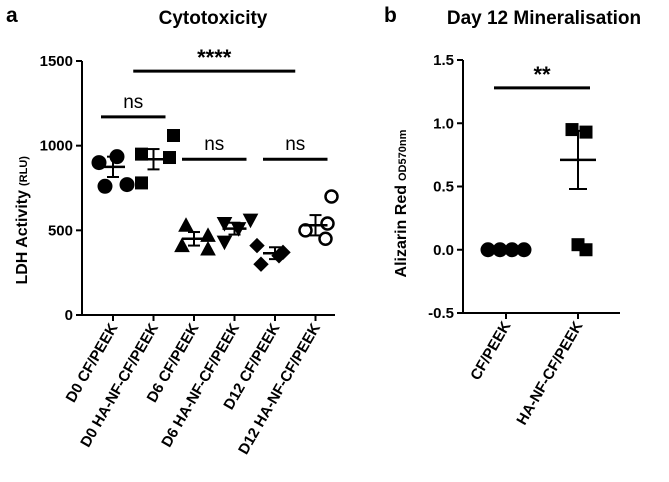  Describe the element at coordinates (544, 18) in the screenshot. I see `chart-b-title: Day 12 Mineralisation` at that location.